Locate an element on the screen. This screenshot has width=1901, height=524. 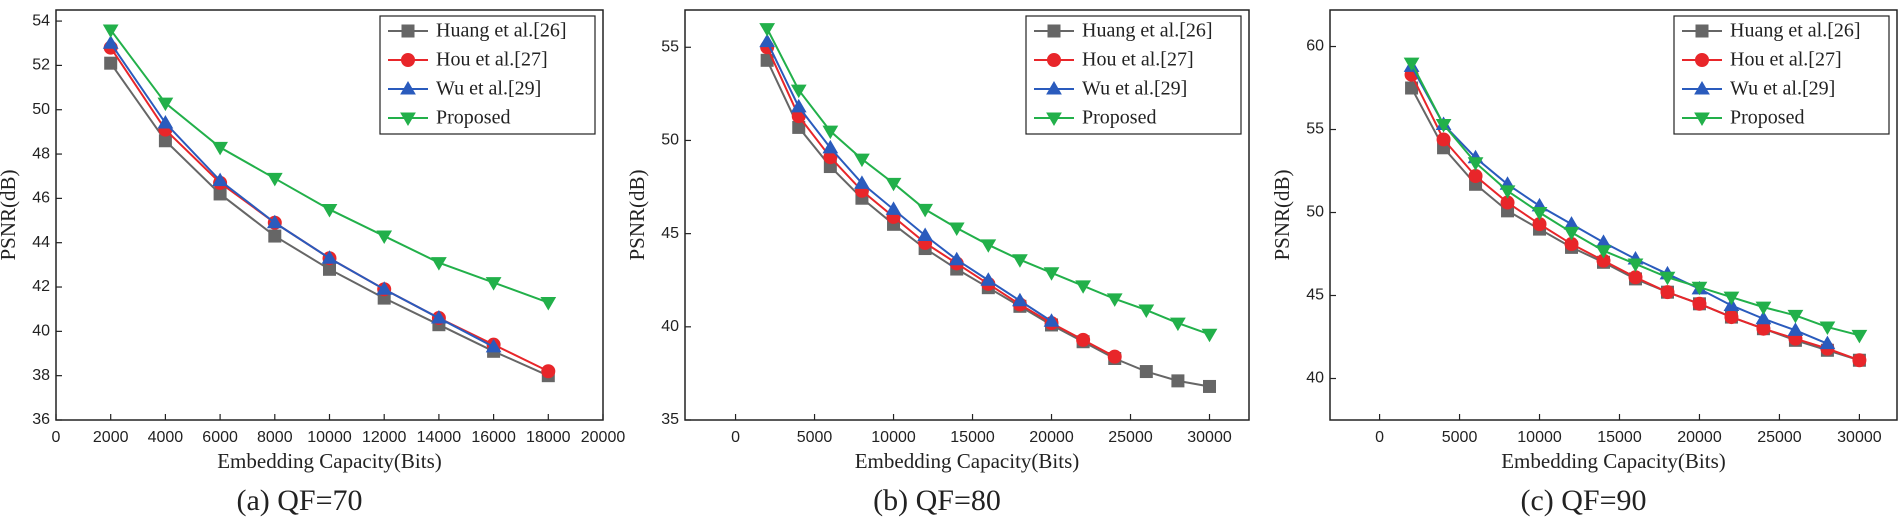
caption: (a) QF=70 is located at coordinates (299, 500).